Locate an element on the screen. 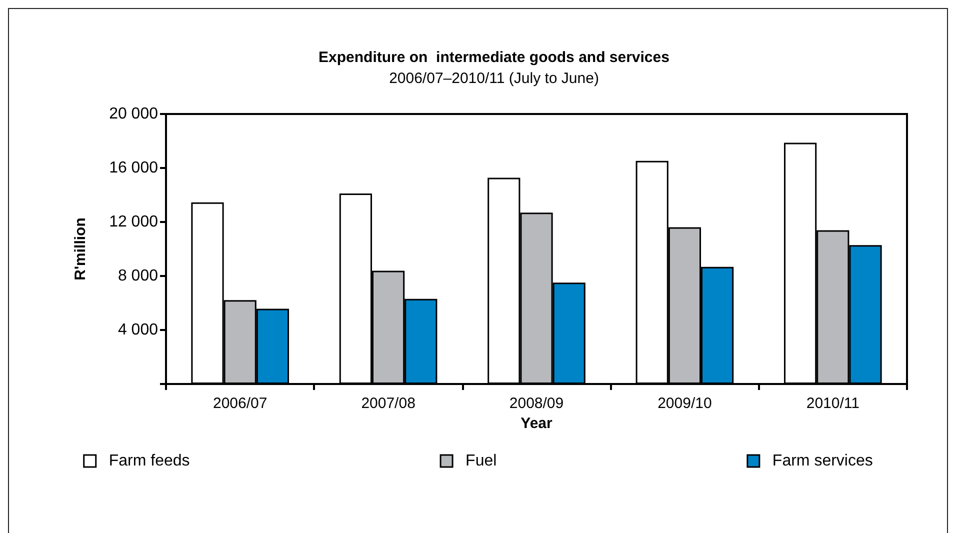 This screenshot has width=956, height=533. legend-label: Farm services is located at coordinates (822, 461).